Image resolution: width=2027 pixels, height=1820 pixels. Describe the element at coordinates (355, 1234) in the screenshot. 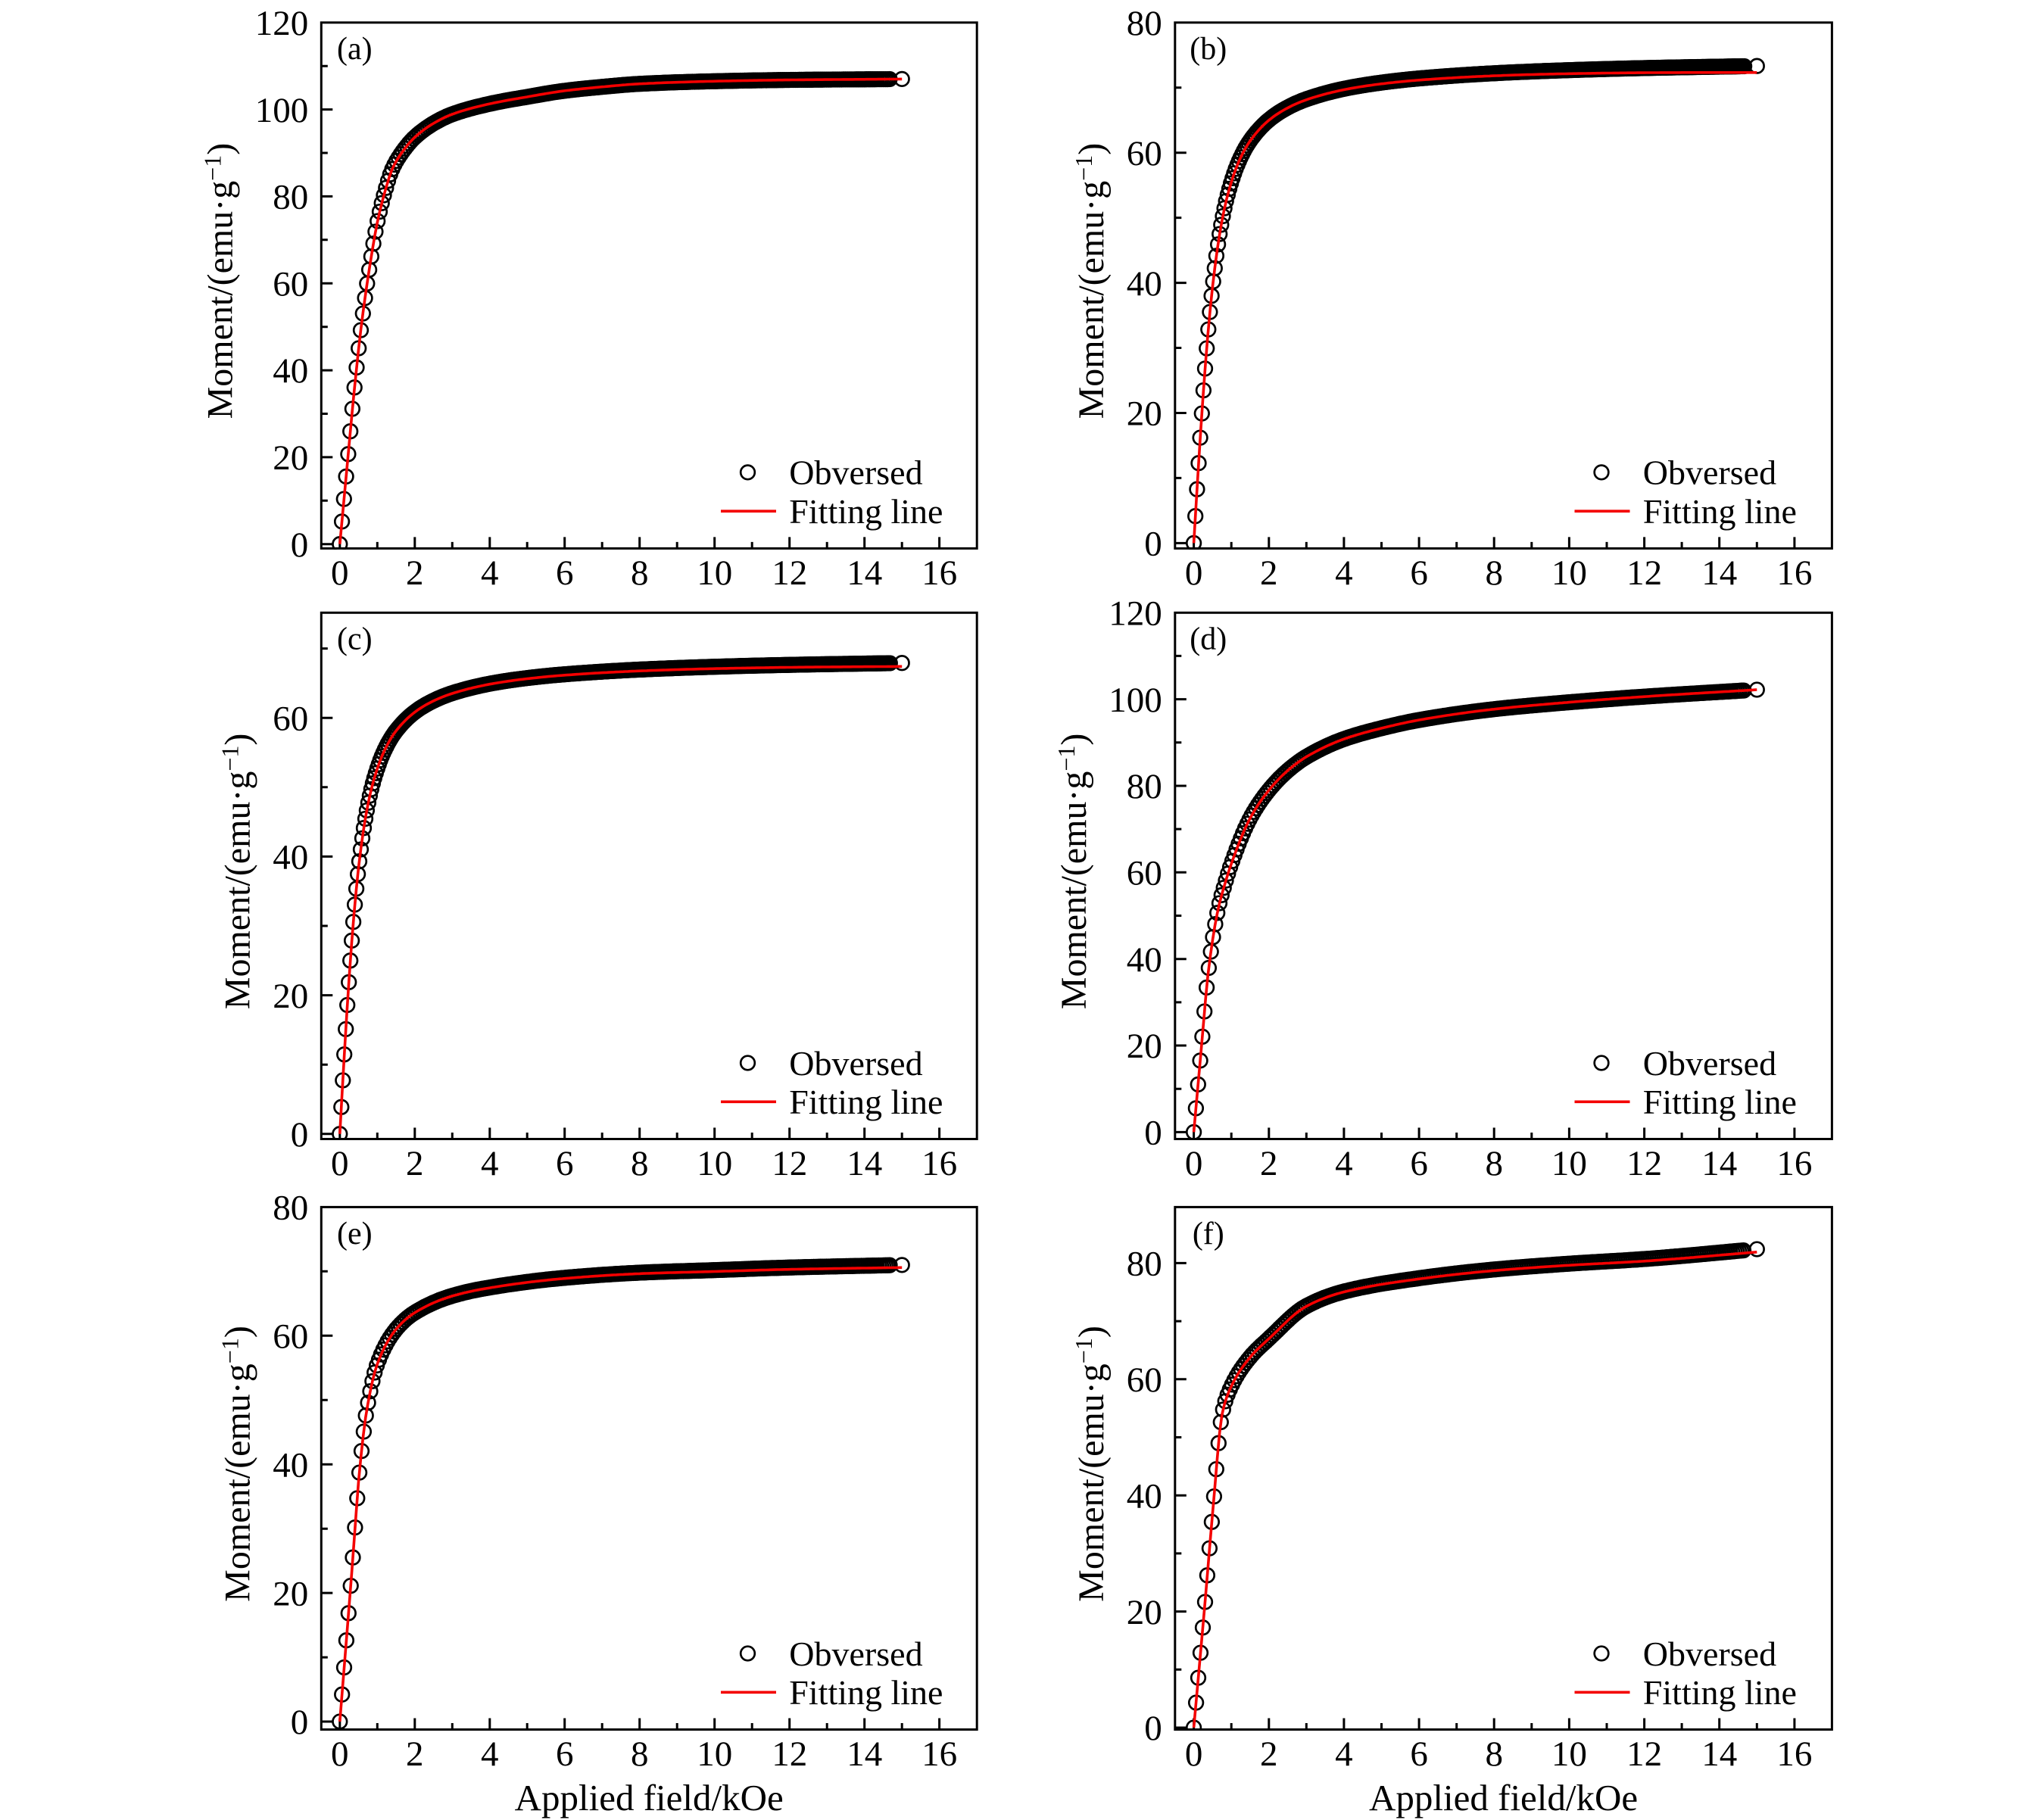

I see `svg-text: (e)` at that location.